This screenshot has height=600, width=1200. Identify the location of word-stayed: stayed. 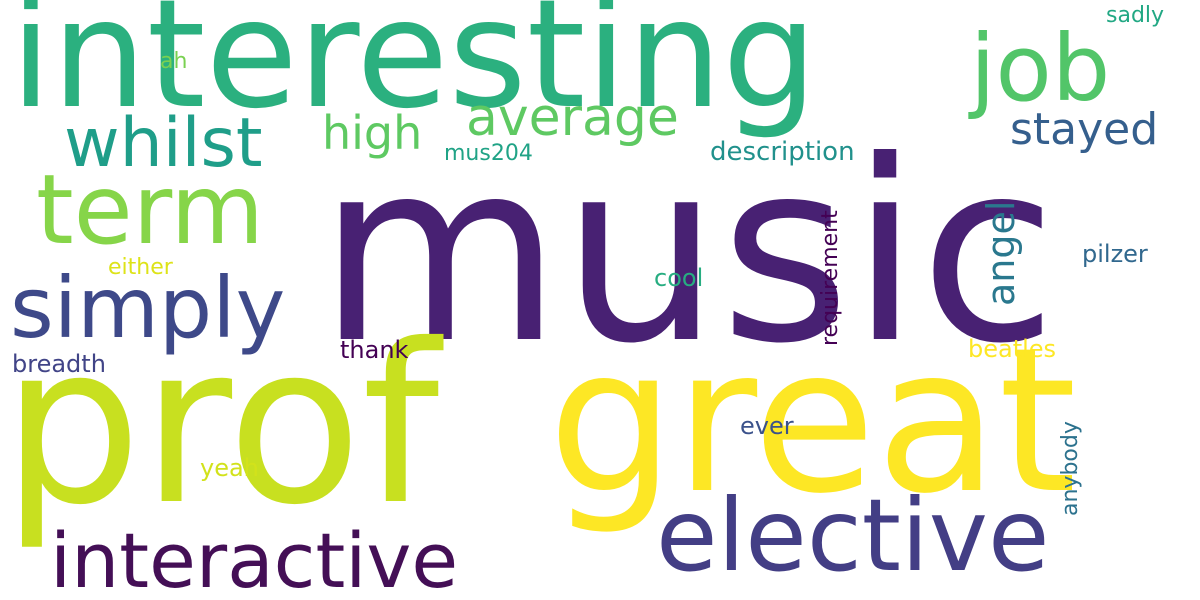
(1084, 129).